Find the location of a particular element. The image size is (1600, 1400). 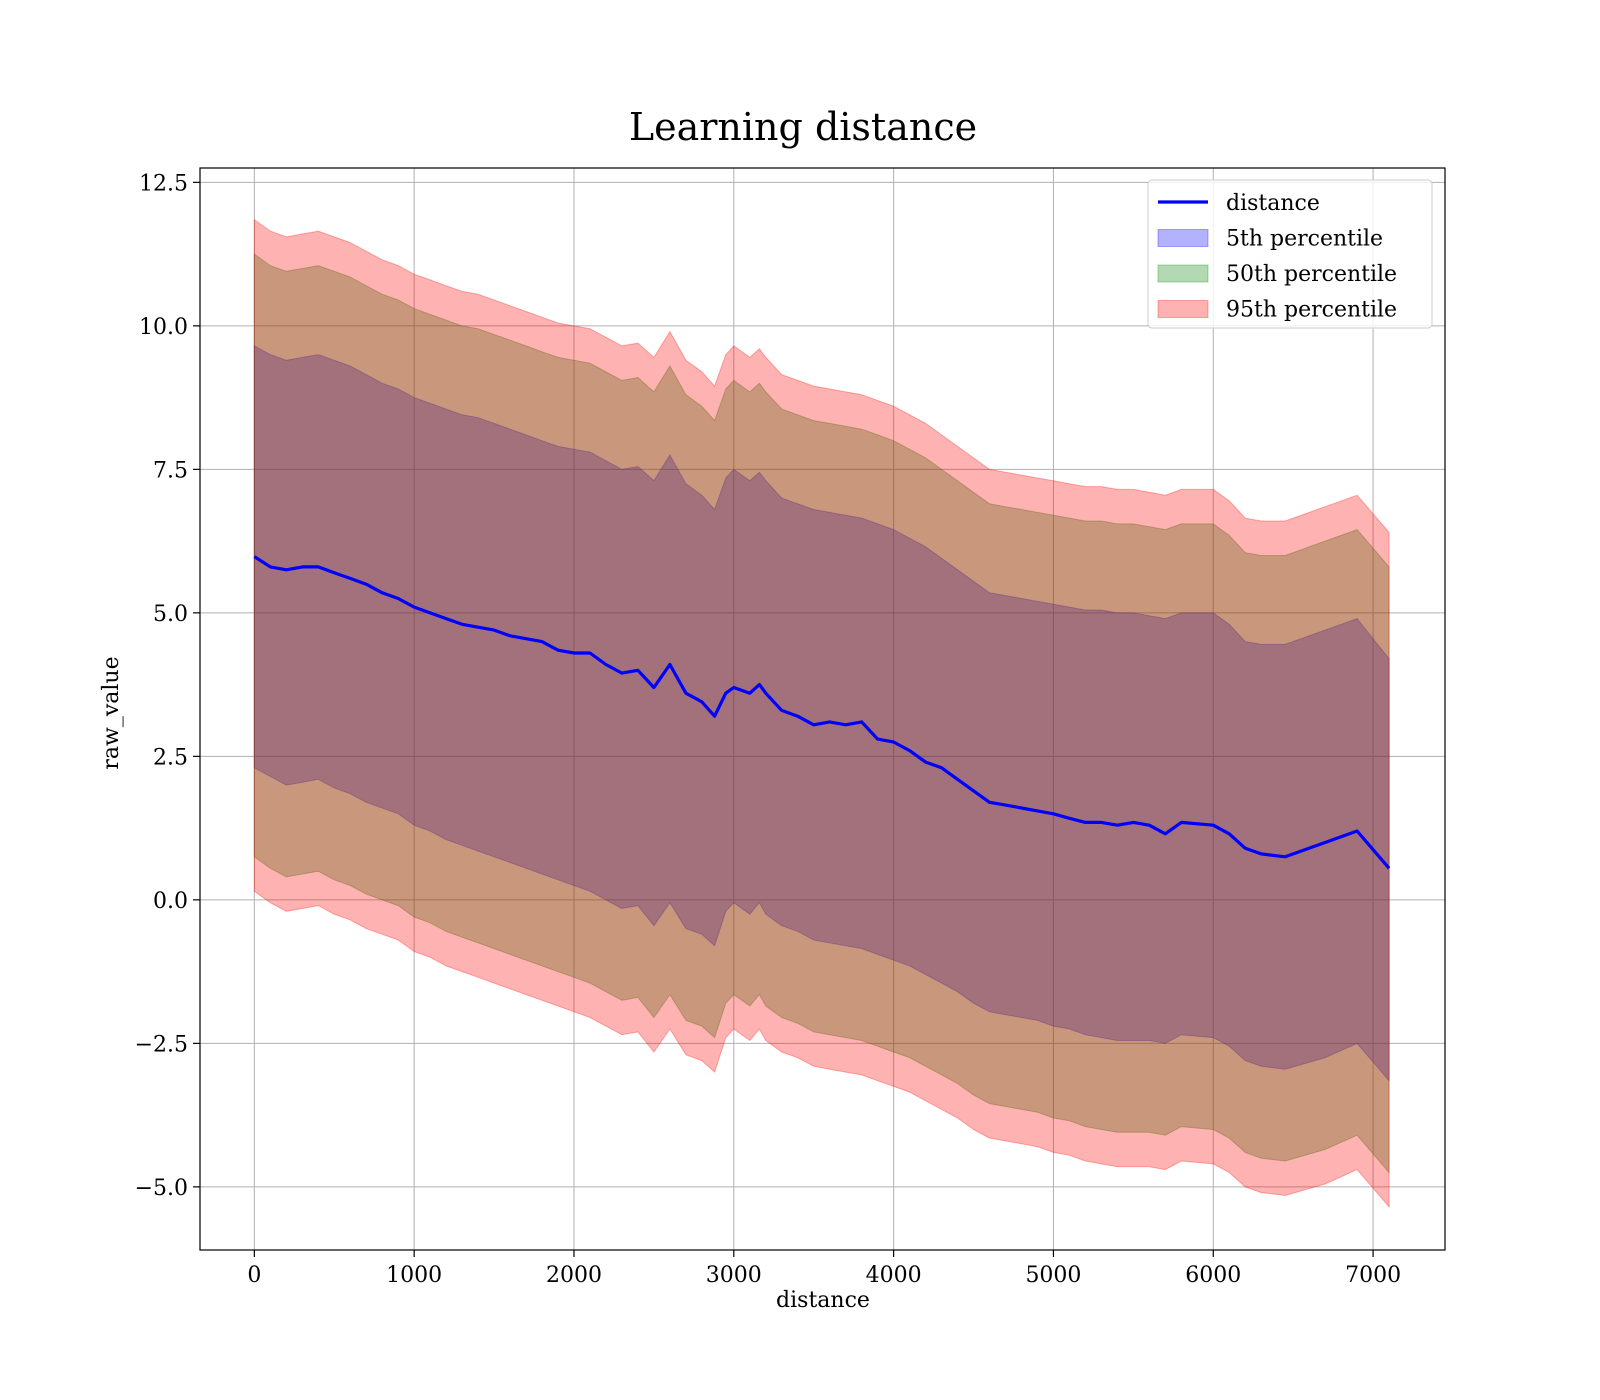

x-tick-label: 0 is located at coordinates (254, 1275).